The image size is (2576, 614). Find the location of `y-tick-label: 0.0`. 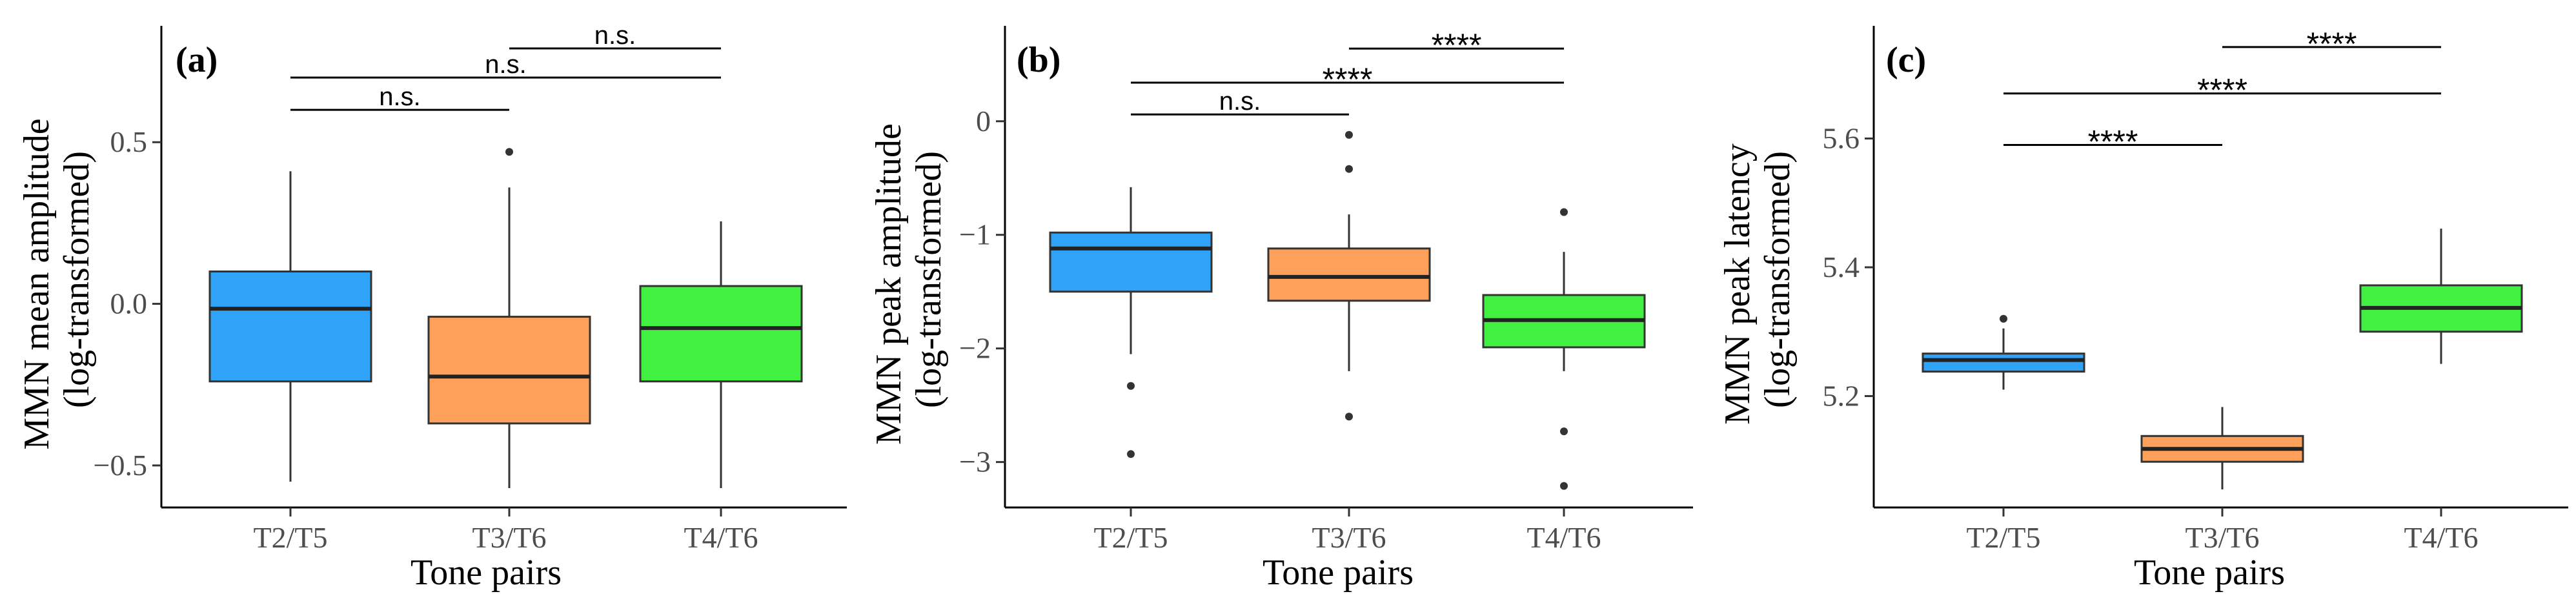

y-tick-label: 0.0 is located at coordinates (129, 303).